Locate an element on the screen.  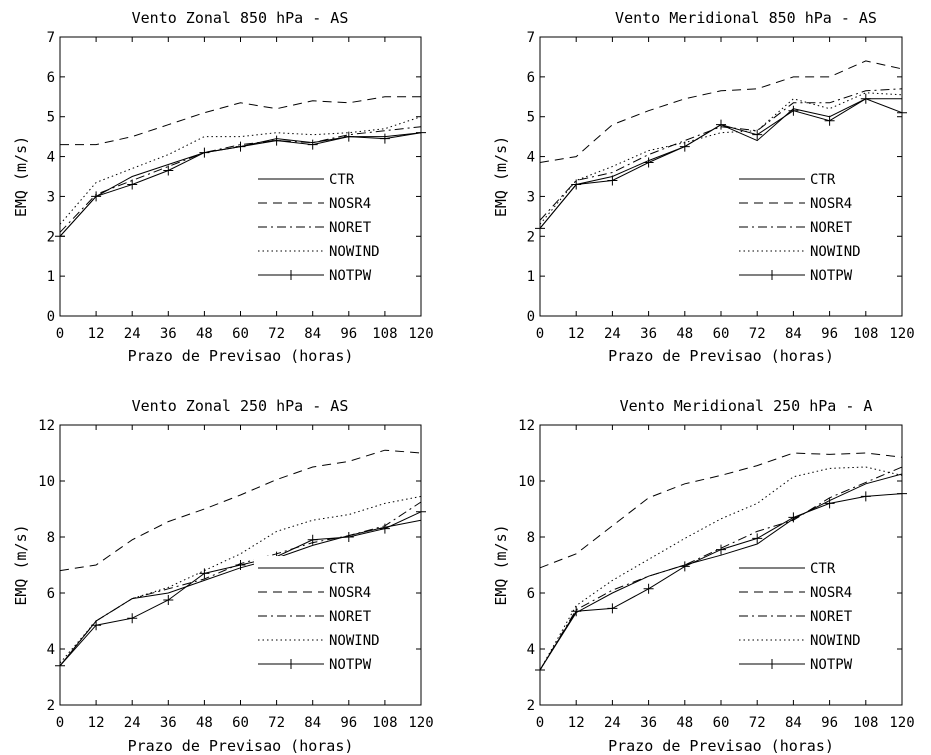
legend-label: NOSR4 is located at coordinates (350, 593).